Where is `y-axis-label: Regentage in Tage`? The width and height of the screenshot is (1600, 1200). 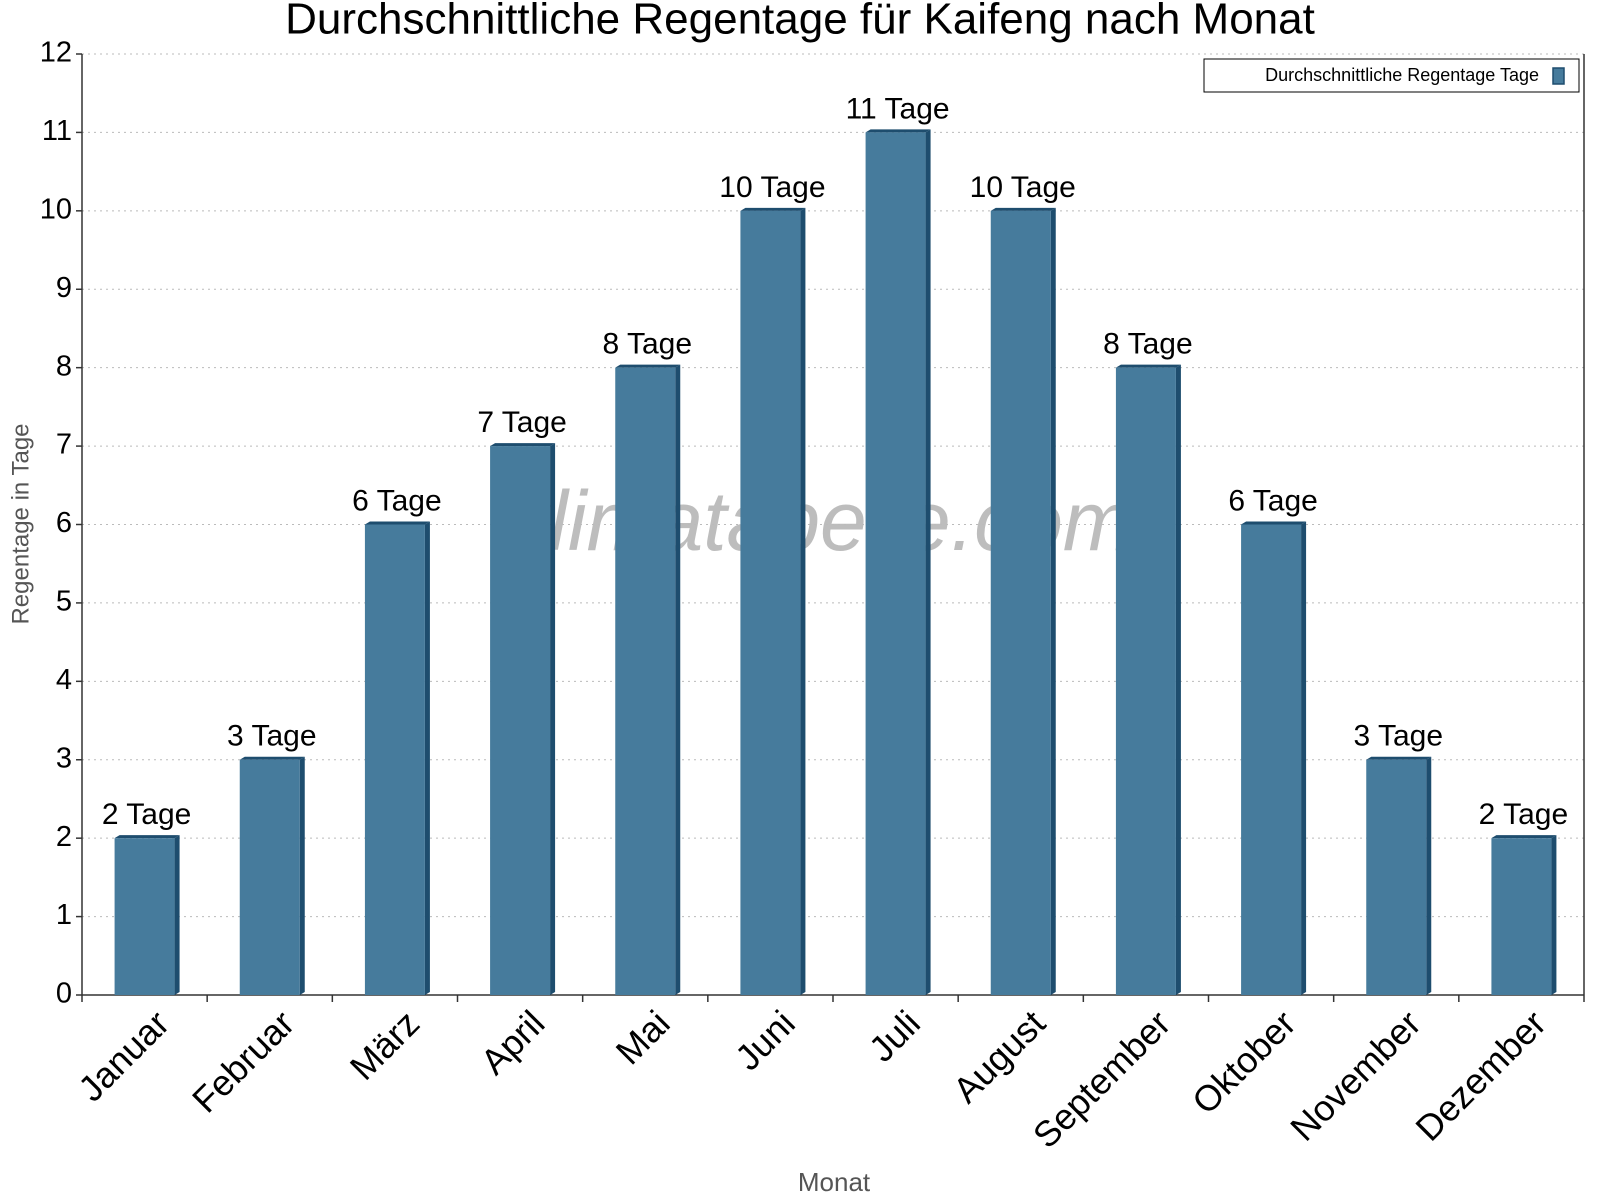
y-axis-label: Regentage in Tage is located at coordinates (20, 523).